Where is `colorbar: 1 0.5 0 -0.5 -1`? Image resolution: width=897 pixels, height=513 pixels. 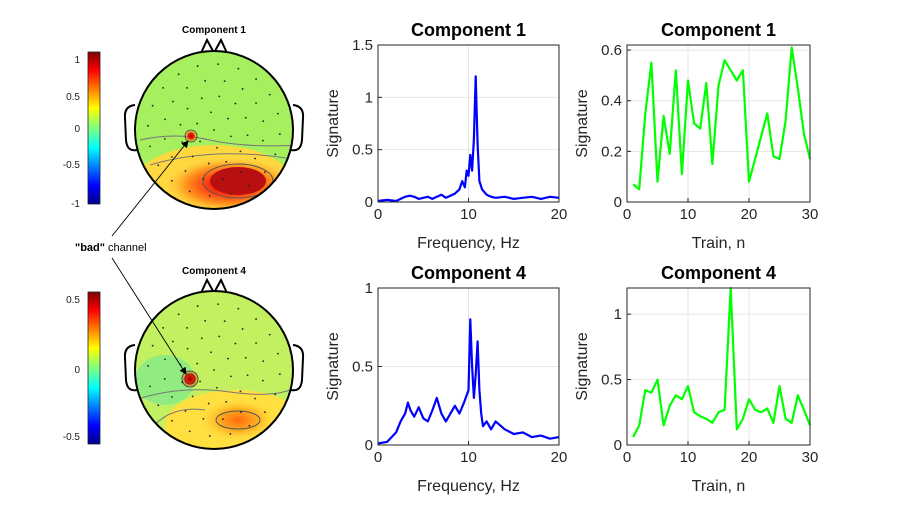 colorbar: 1 0.5 0 -0.5 -1 is located at coordinates (82, 130).